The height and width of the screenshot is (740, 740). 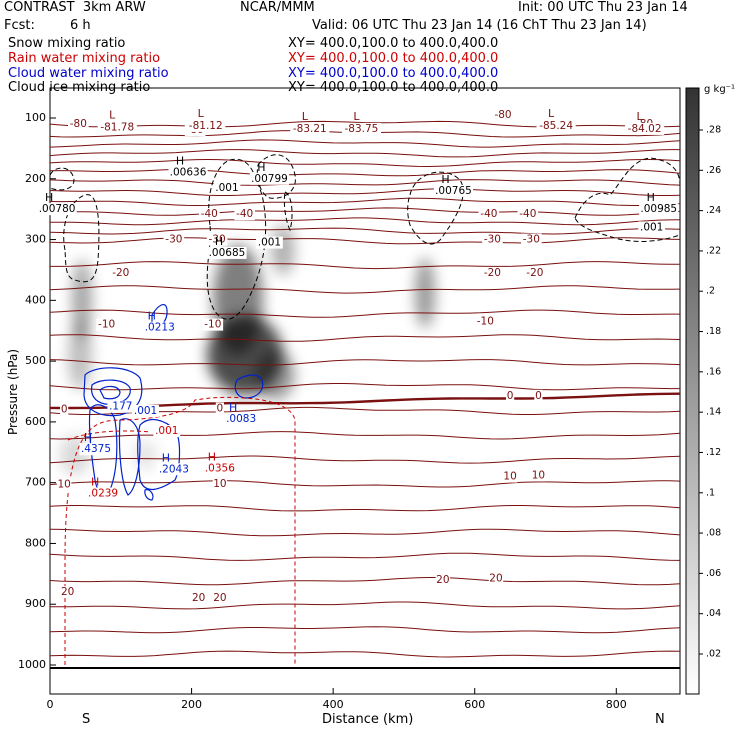 What do you see at coordinates (174, 469) in the screenshot?
I see `cloud-water-max-value: .2043` at bounding box center [174, 469].